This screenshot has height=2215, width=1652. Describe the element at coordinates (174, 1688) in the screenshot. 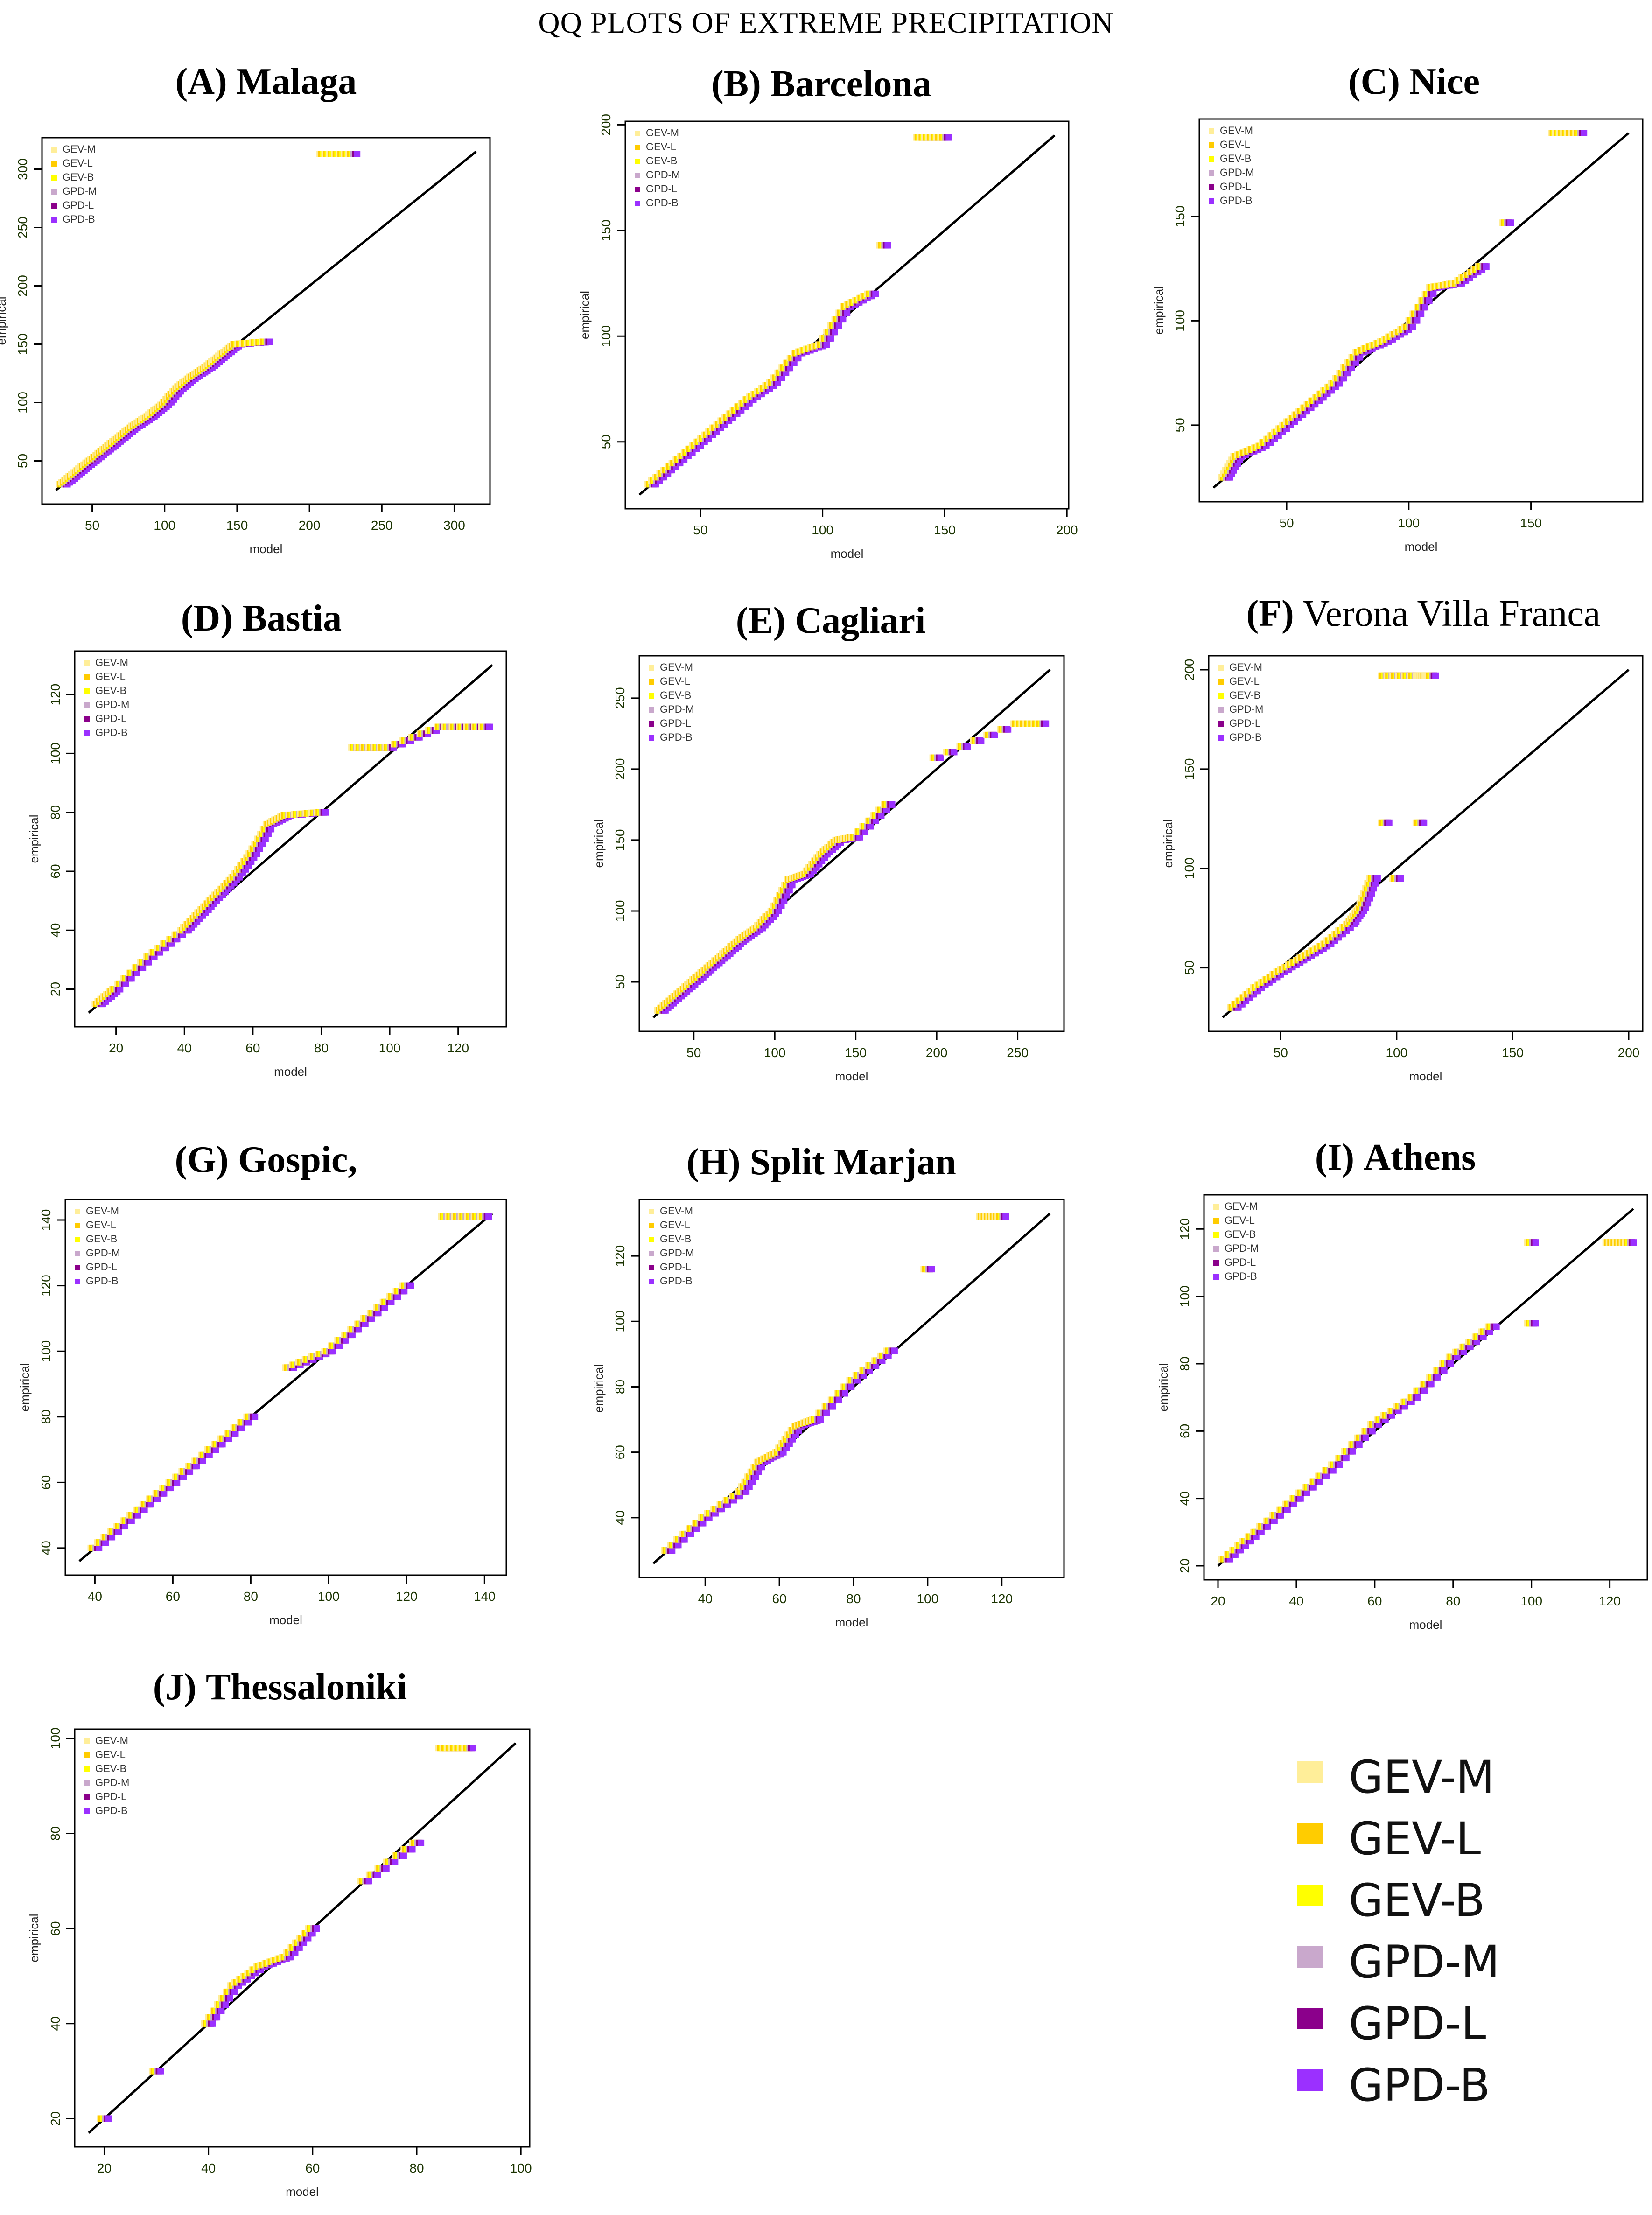

I see `panel-title-prefix: (J)` at that location.